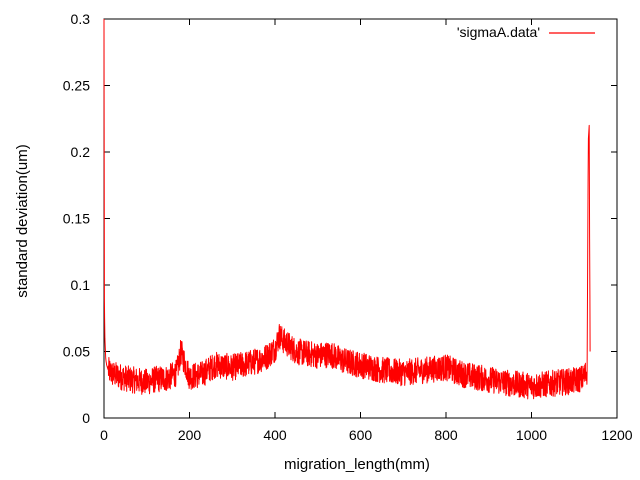 The width and height of the screenshot is (640, 480). What do you see at coordinates (531, 435) in the screenshot?
I see `x-tick-label: 1000` at bounding box center [531, 435].